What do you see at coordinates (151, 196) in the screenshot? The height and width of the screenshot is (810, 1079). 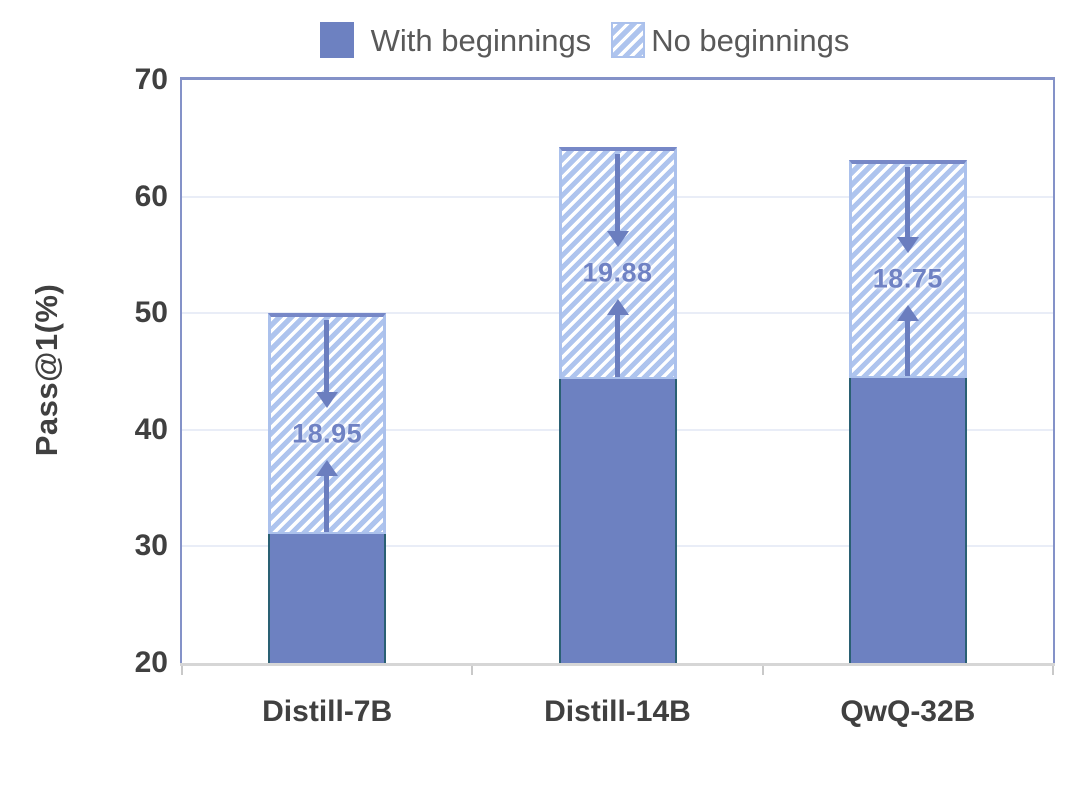 I see `y-tick-label: 60` at bounding box center [151, 196].